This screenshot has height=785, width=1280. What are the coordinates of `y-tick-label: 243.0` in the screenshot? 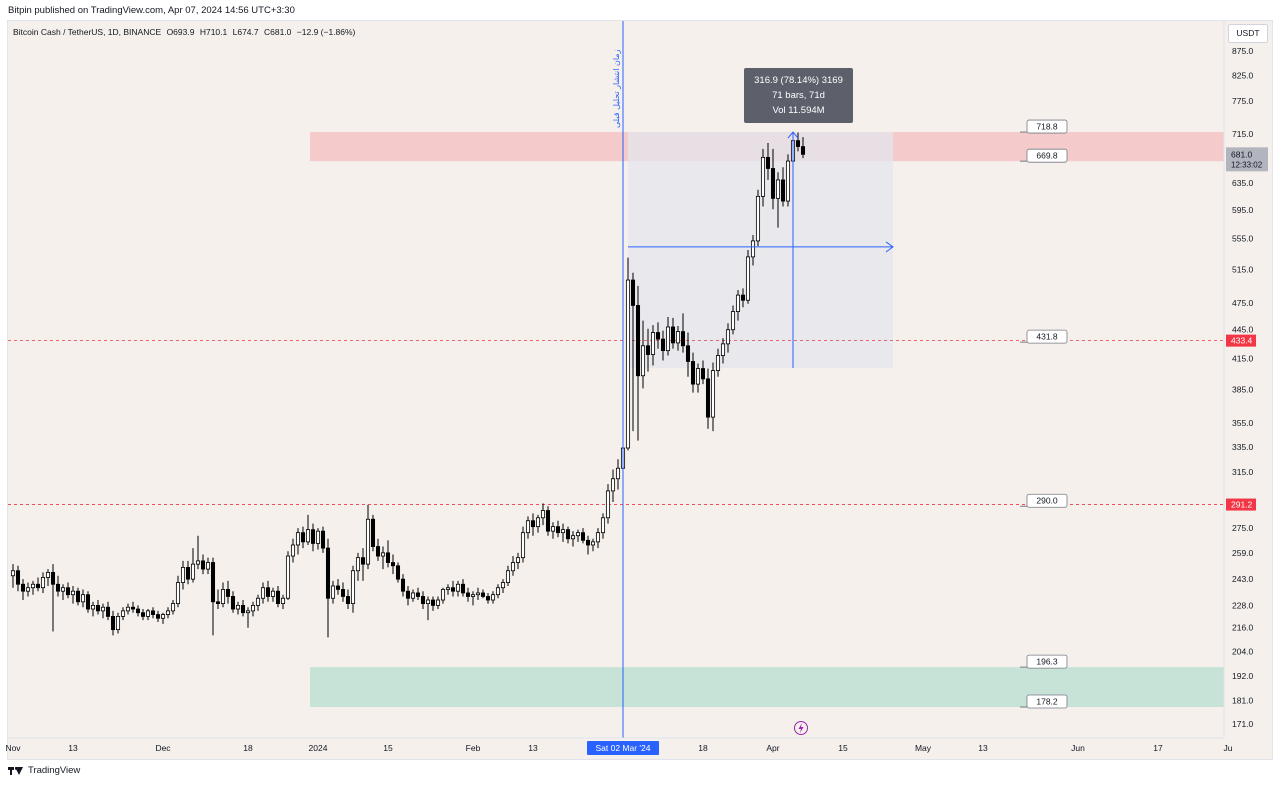 It's located at (1243, 579).